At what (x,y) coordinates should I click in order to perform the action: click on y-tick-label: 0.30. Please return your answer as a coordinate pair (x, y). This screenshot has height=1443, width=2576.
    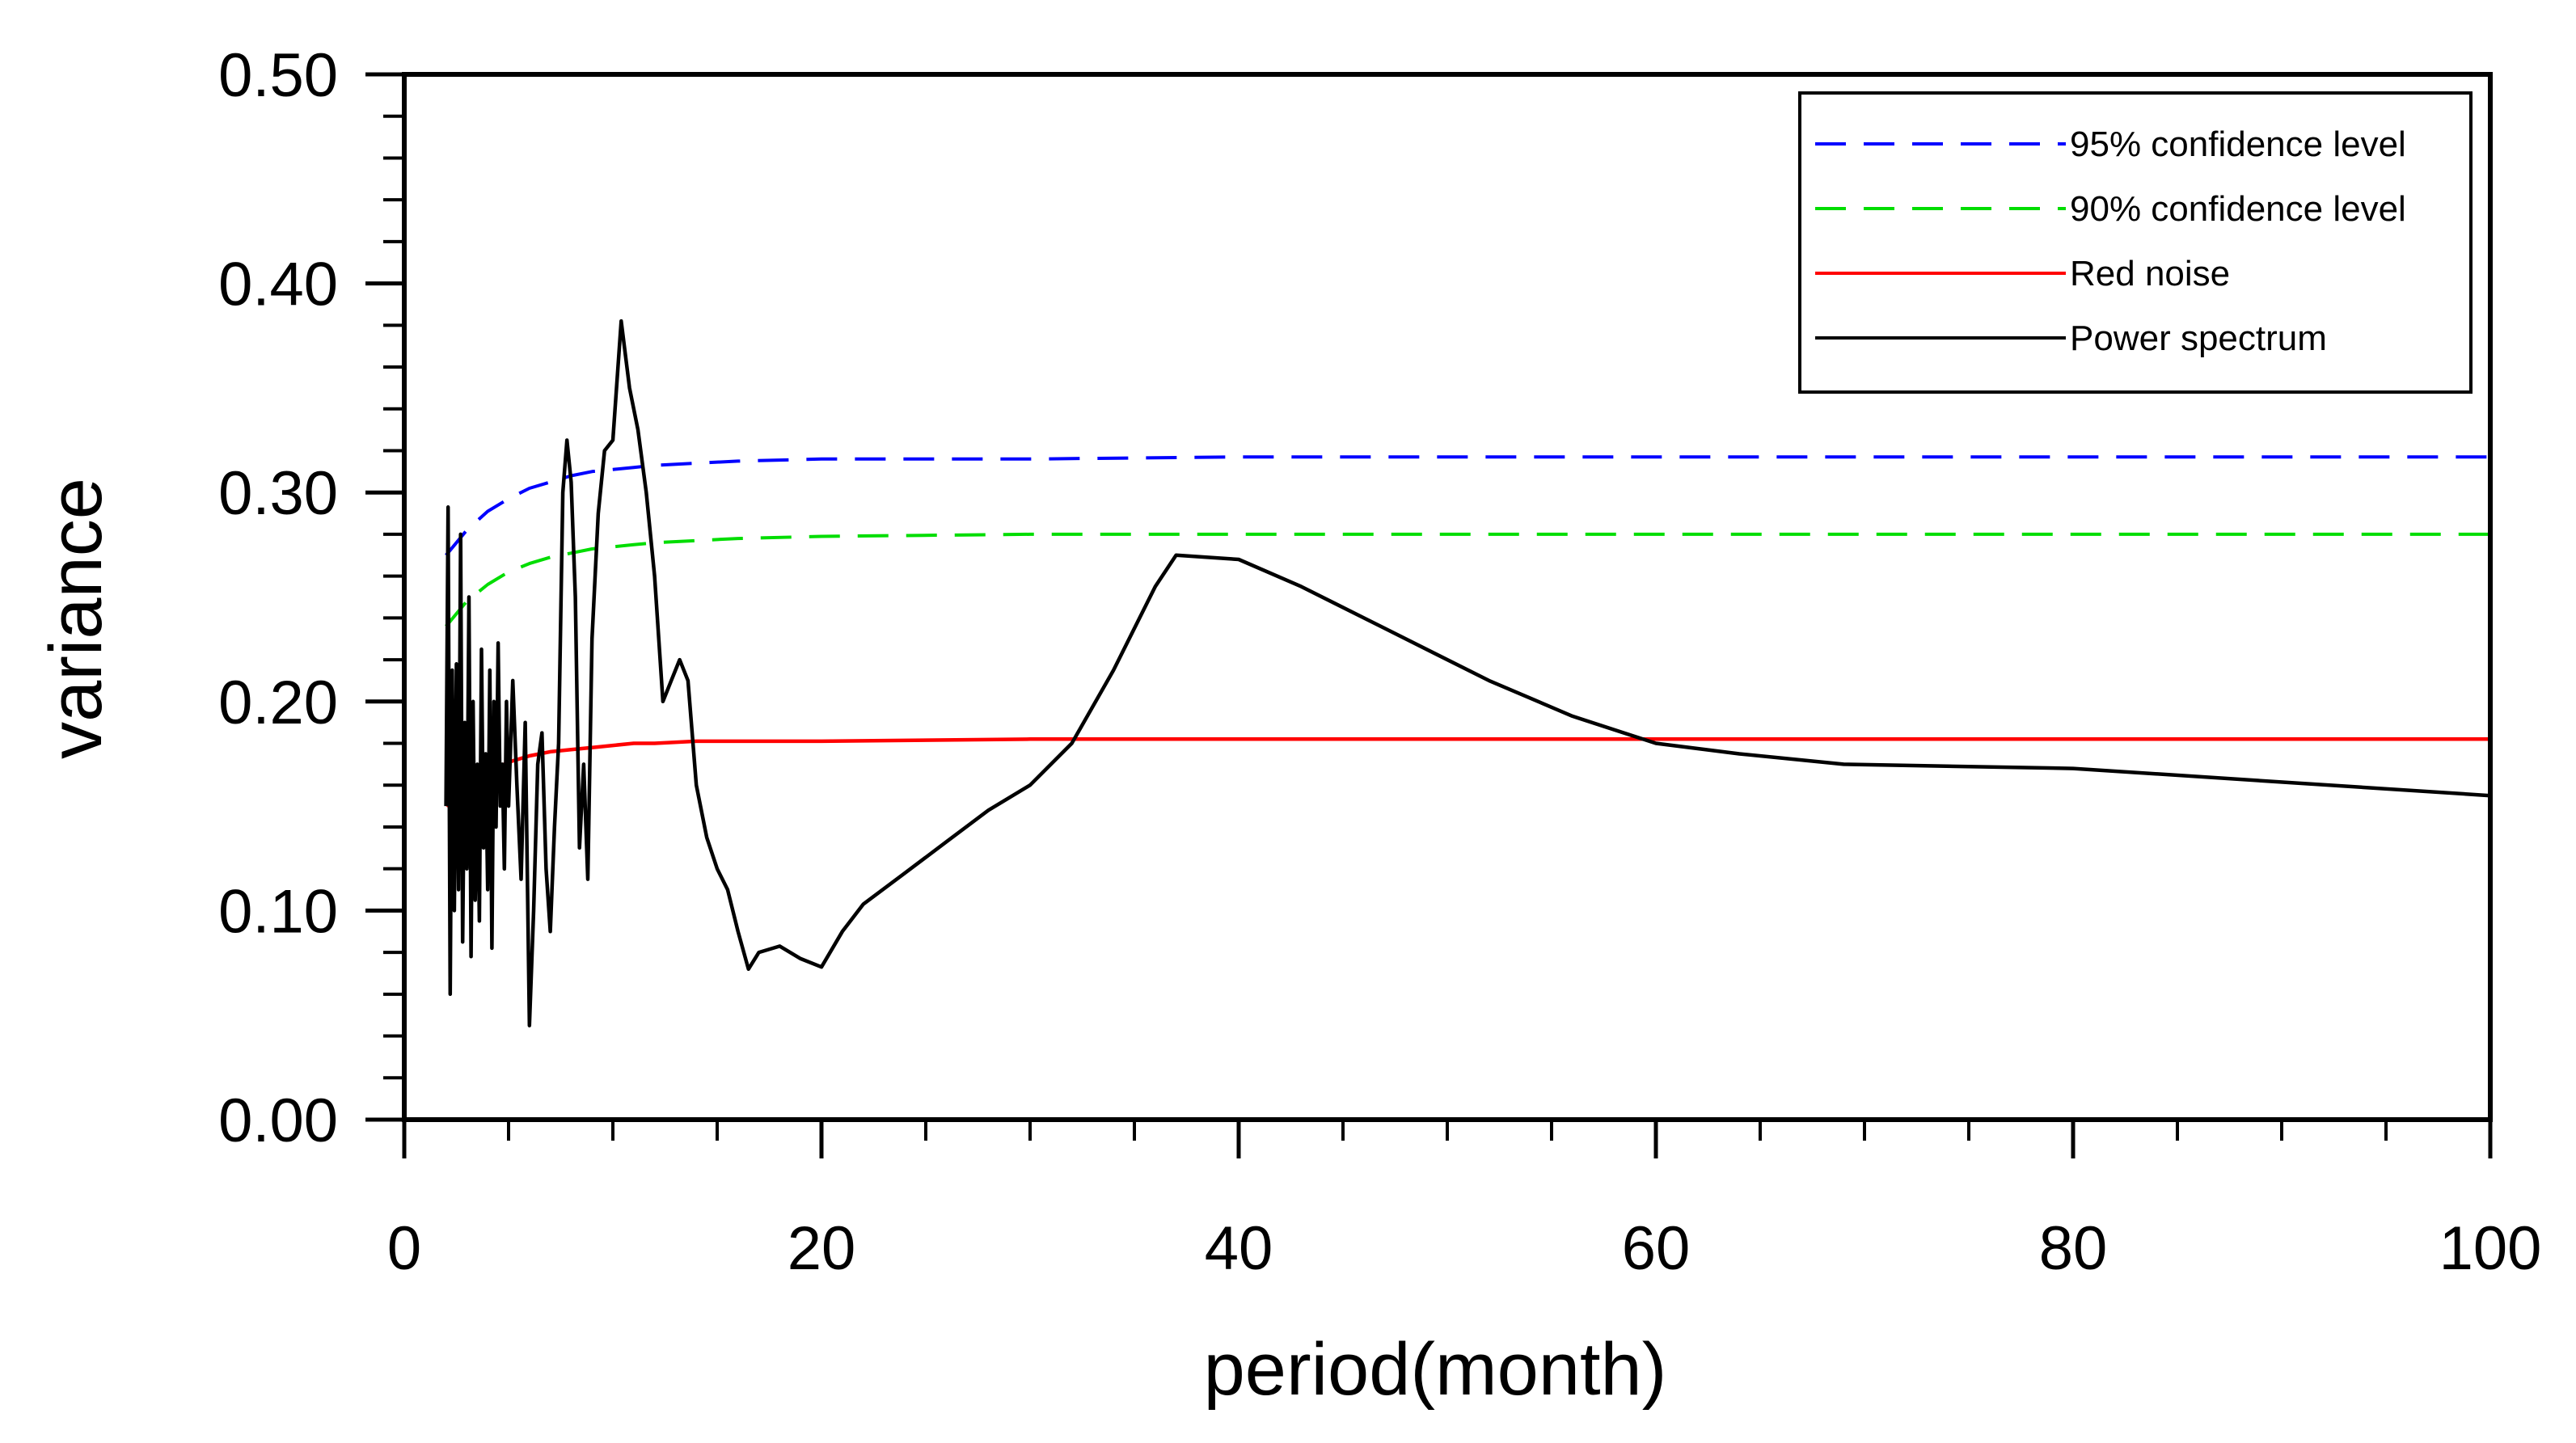
    Looking at the image, I should click on (278, 493).